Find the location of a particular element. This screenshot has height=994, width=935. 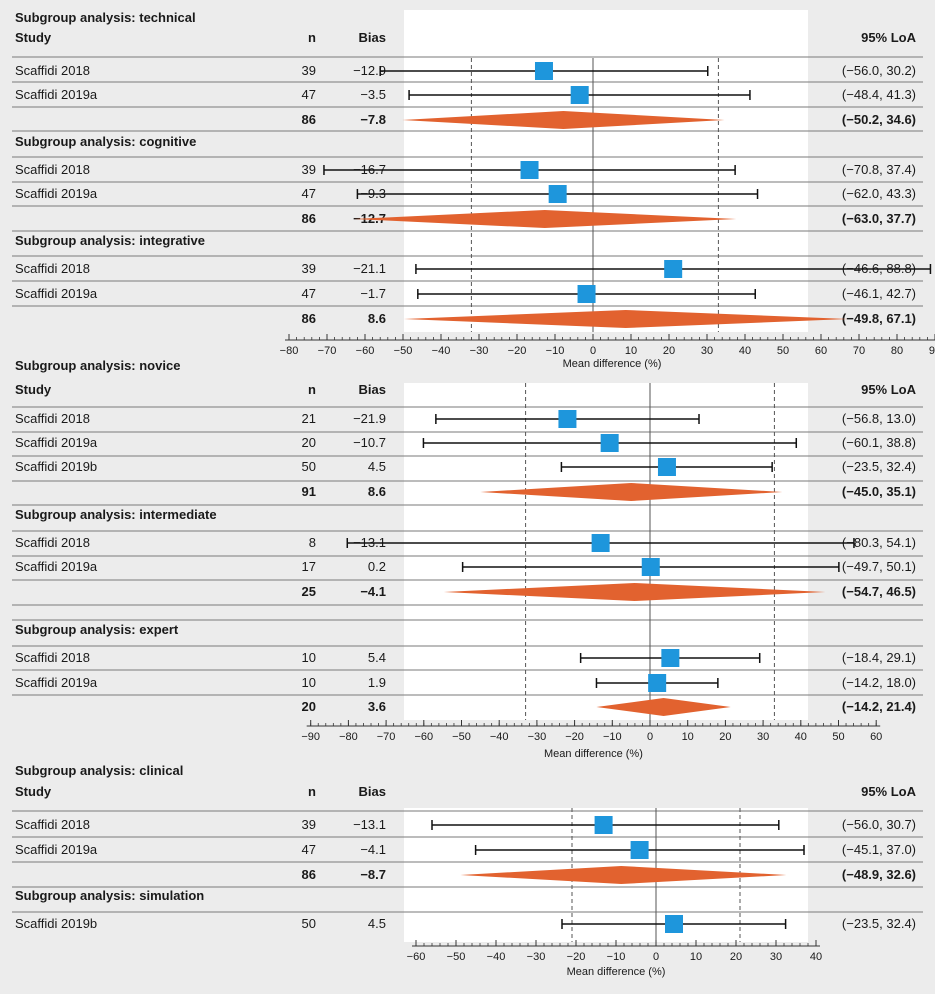

study-loa: (−60.1, 38.8) is located at coordinates (879, 442).